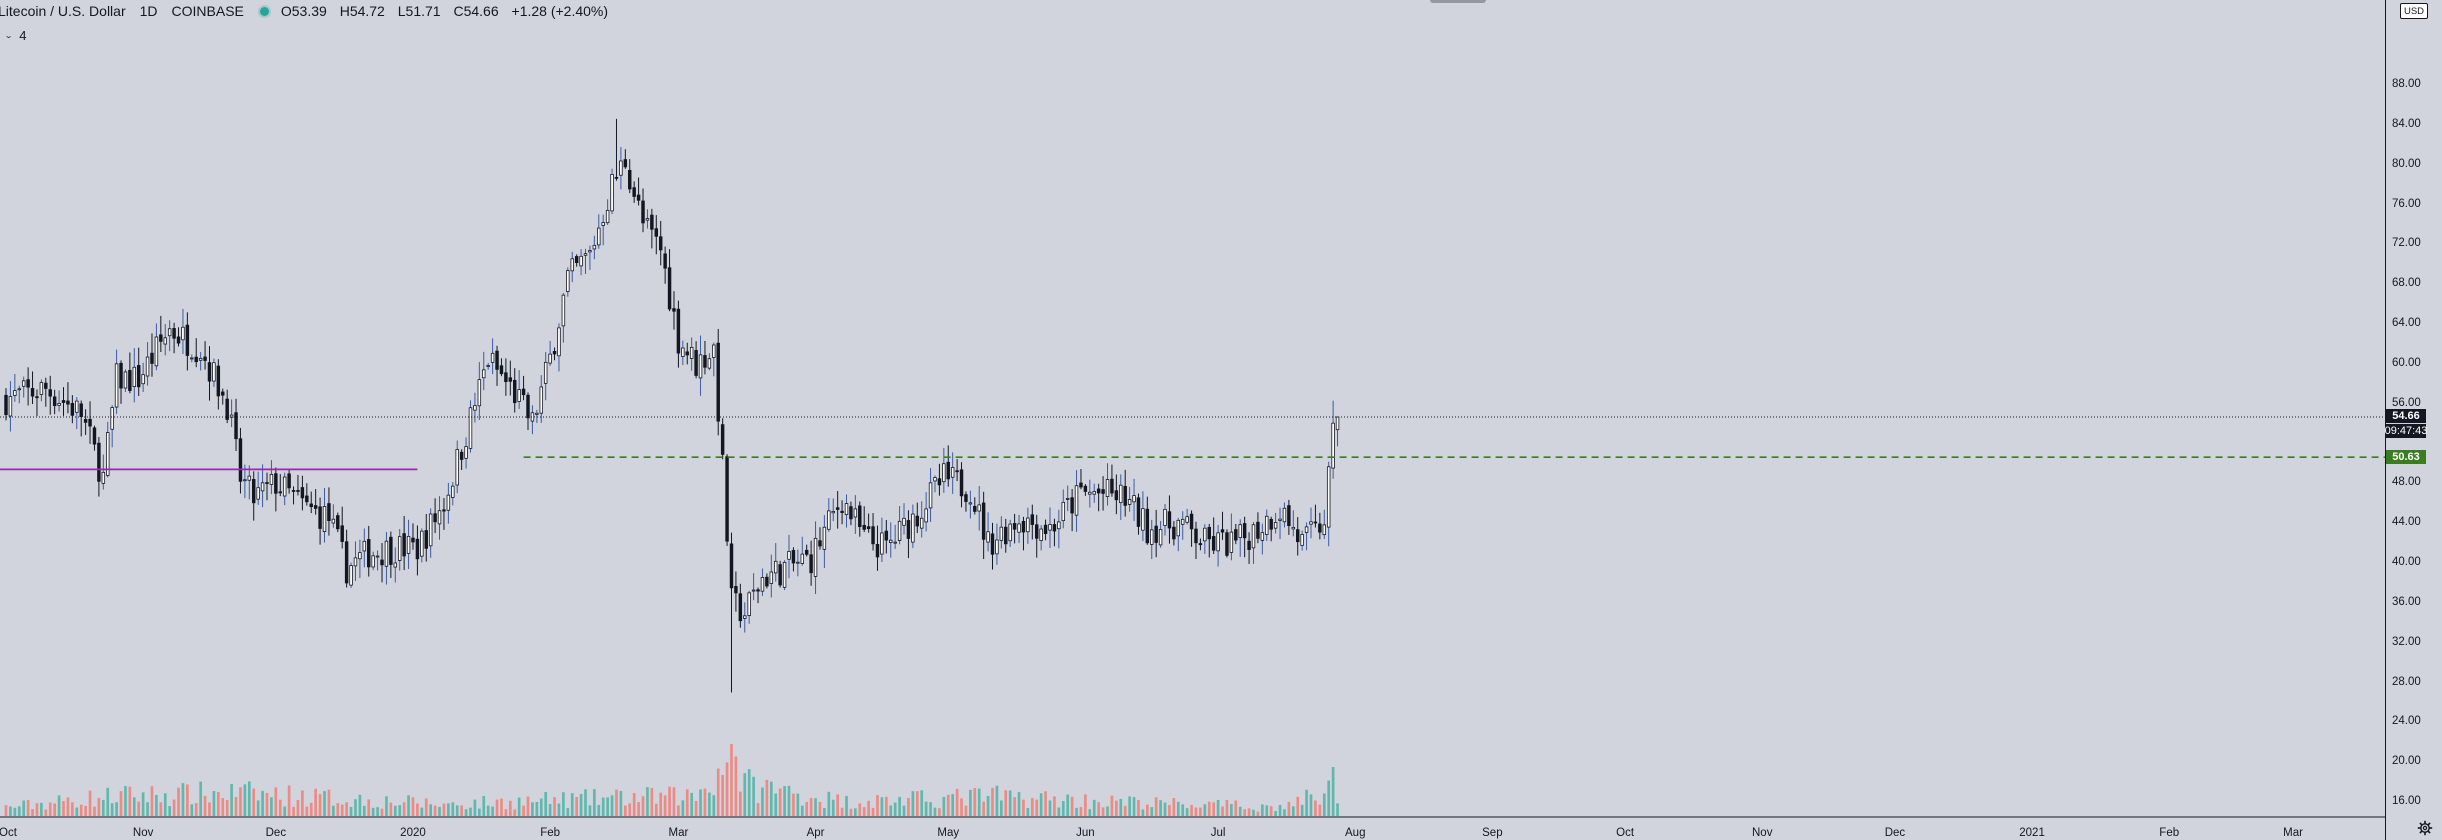  I want to click on time-tick-label: Sep, so click(1492, 833).